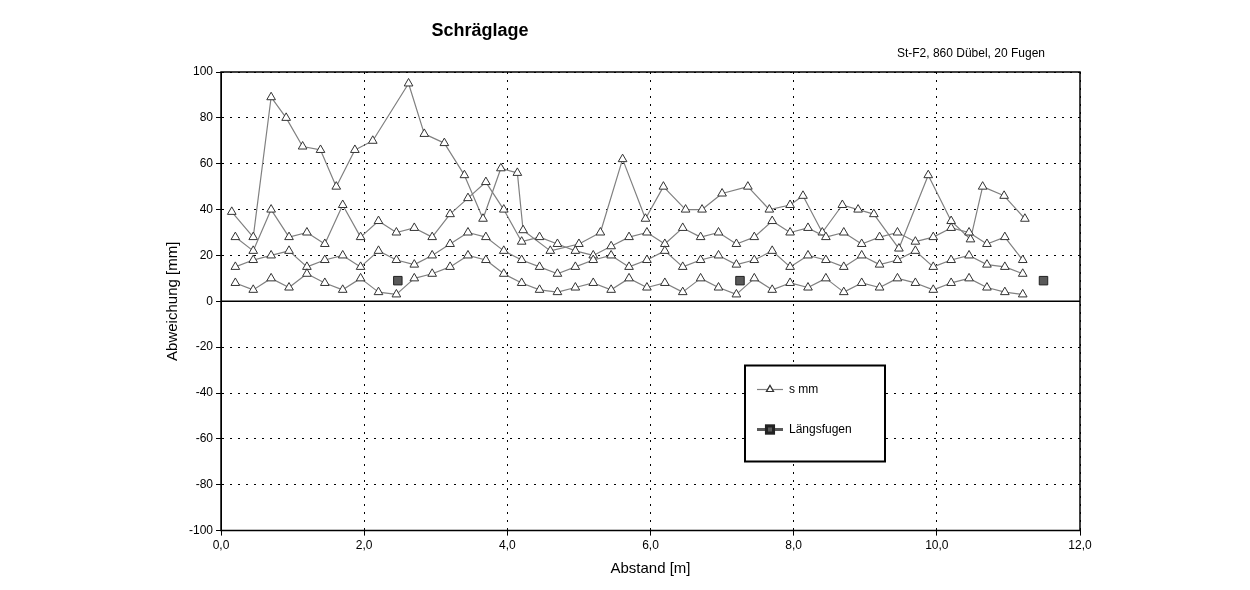  What do you see at coordinates (172, 301) in the screenshot?
I see `y-axis-title: Abweichung [mm]` at bounding box center [172, 301].